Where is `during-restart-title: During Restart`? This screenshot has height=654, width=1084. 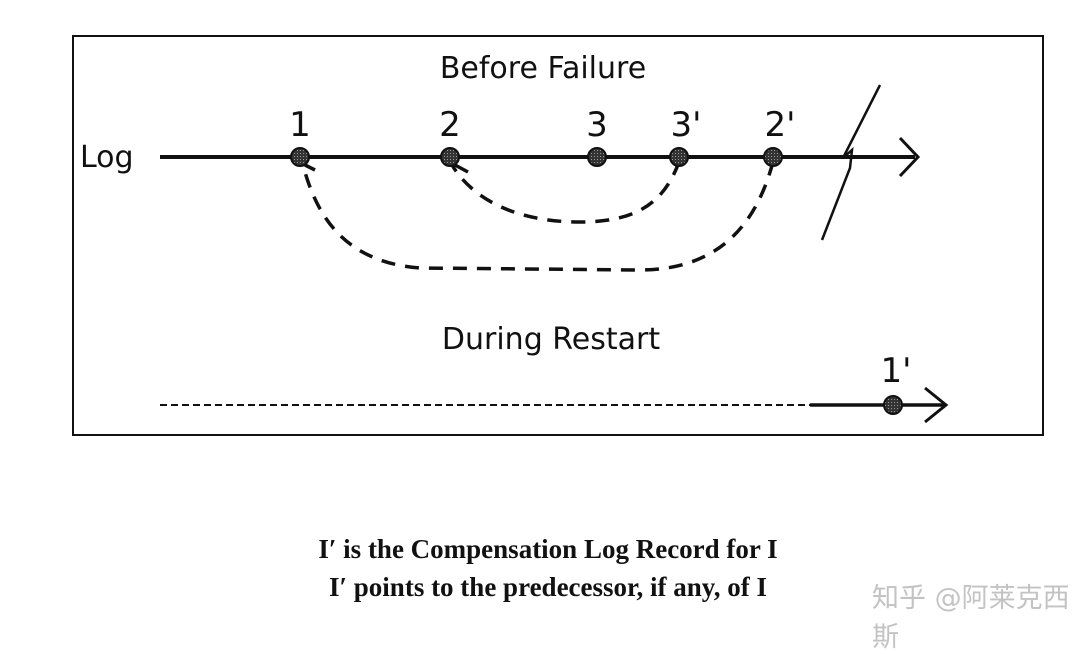 during-restart-title: During Restart is located at coordinates (551, 339).